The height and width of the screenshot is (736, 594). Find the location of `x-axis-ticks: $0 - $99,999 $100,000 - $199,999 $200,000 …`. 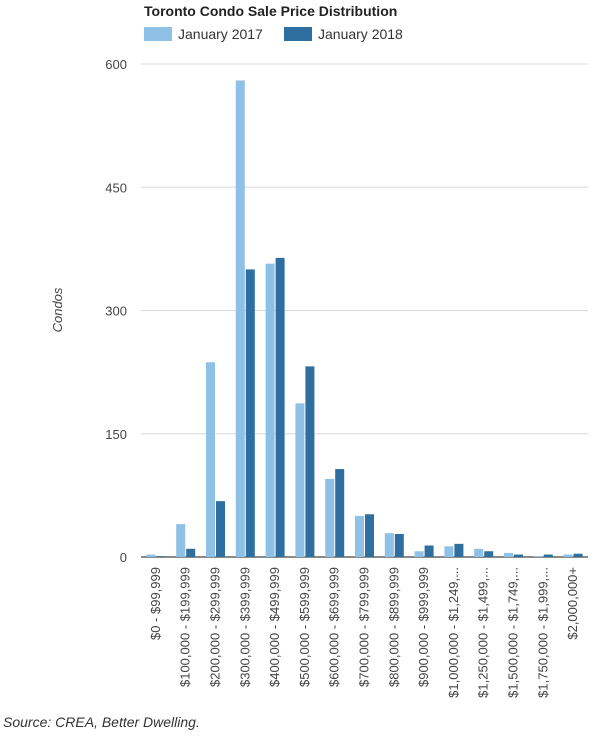

x-axis-ticks: $0 - $99,999 $100,000 - $199,999 $200,000 … is located at coordinates (364, 632).